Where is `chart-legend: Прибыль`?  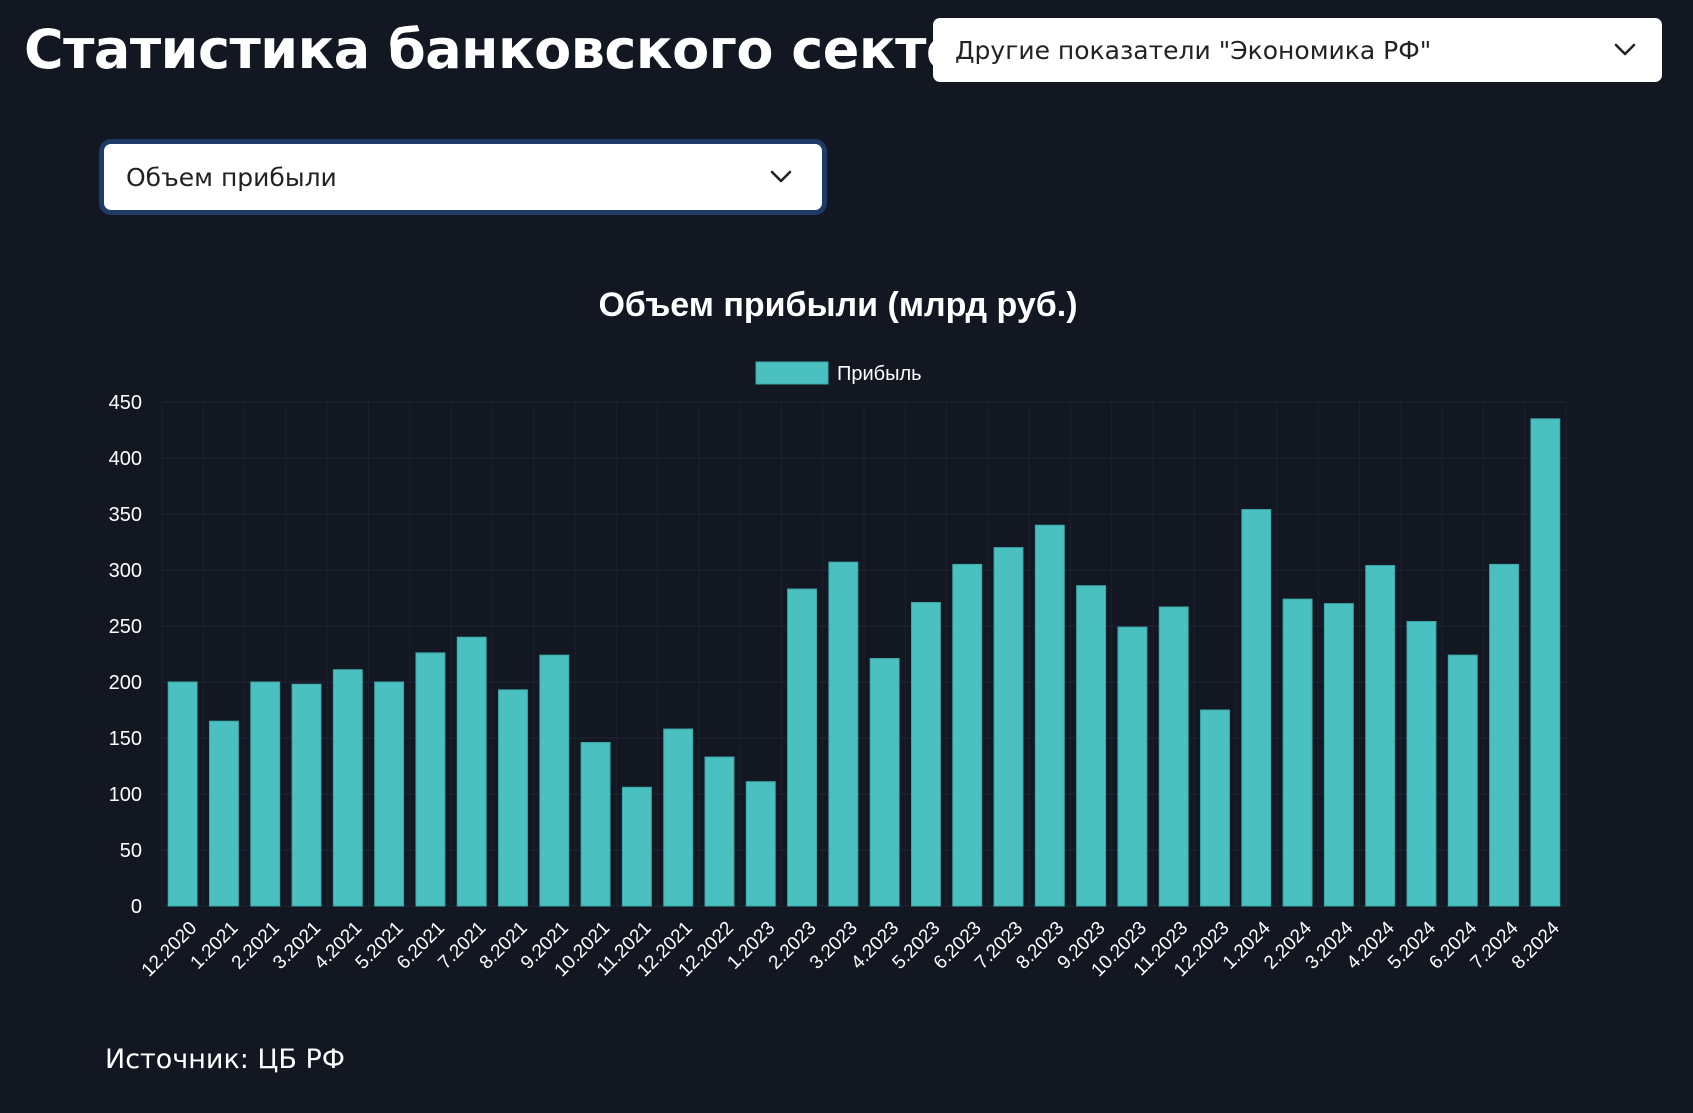
chart-legend: Прибыль is located at coordinates (838, 373).